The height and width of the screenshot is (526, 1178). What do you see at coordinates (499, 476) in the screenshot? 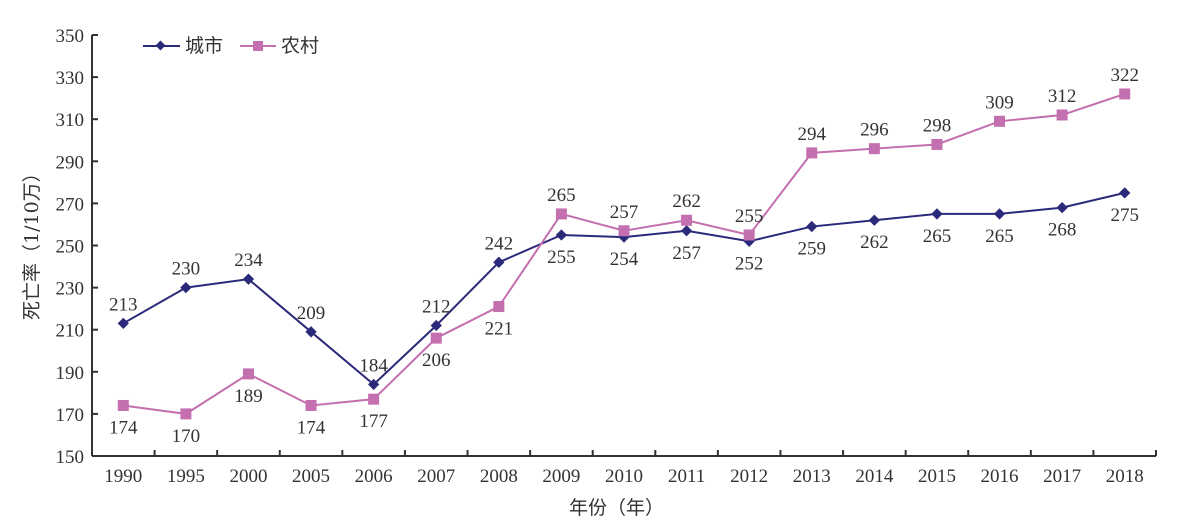
I see `x-tick-label: 2008` at bounding box center [499, 476].